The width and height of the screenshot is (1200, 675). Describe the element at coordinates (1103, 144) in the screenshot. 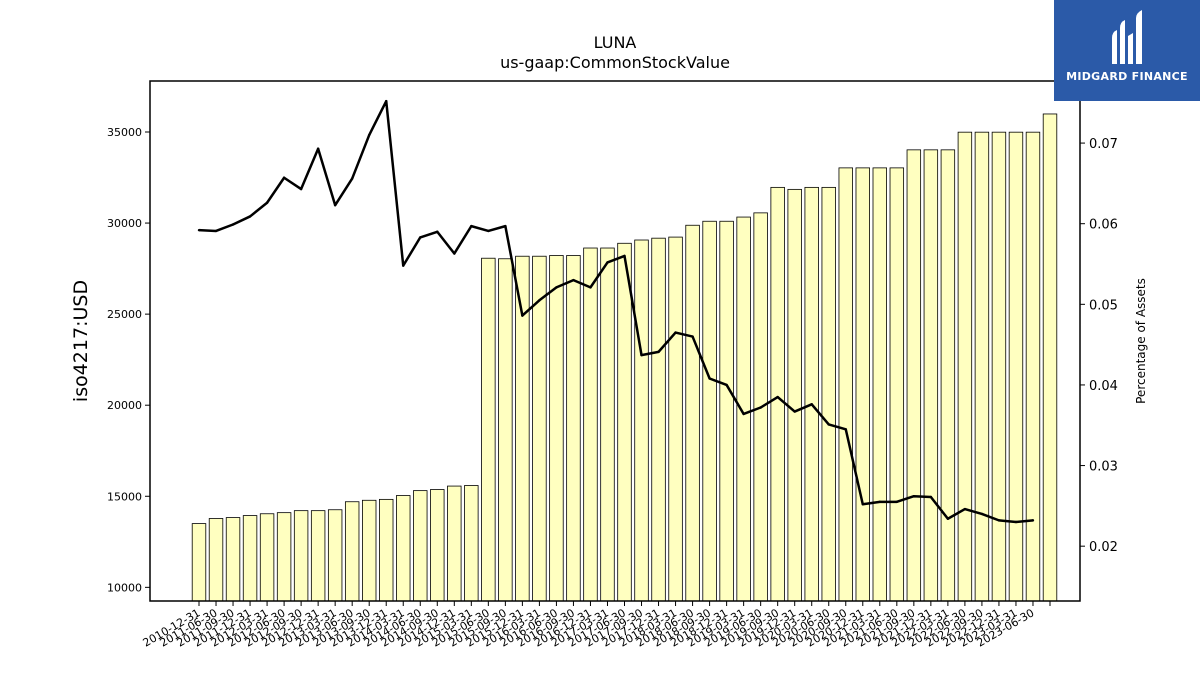

I see `y2-tick-label: 0.07` at that location.